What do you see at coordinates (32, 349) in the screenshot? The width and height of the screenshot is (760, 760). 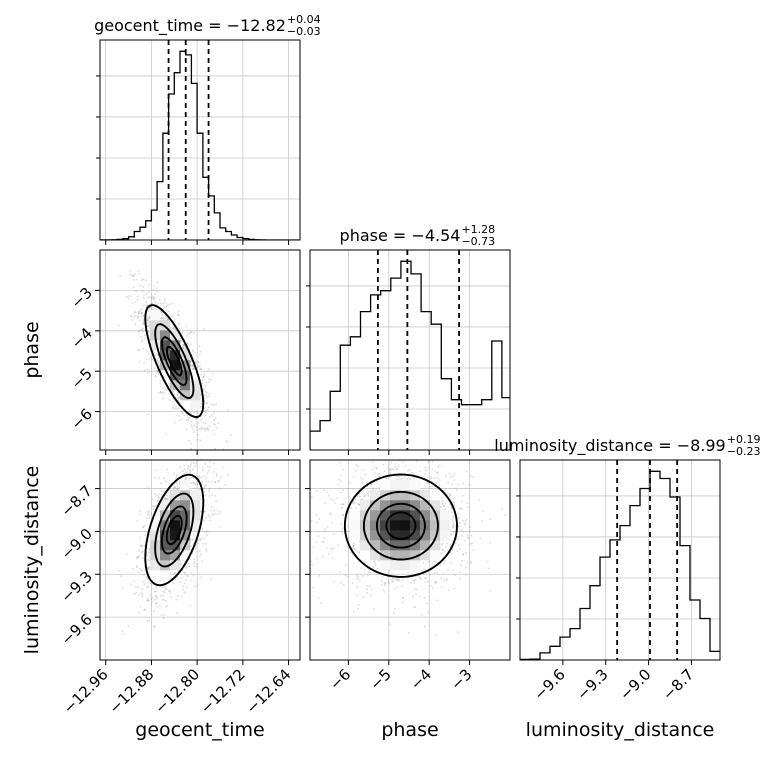 I see `y-axis-label-phase: phase` at bounding box center [32, 349].